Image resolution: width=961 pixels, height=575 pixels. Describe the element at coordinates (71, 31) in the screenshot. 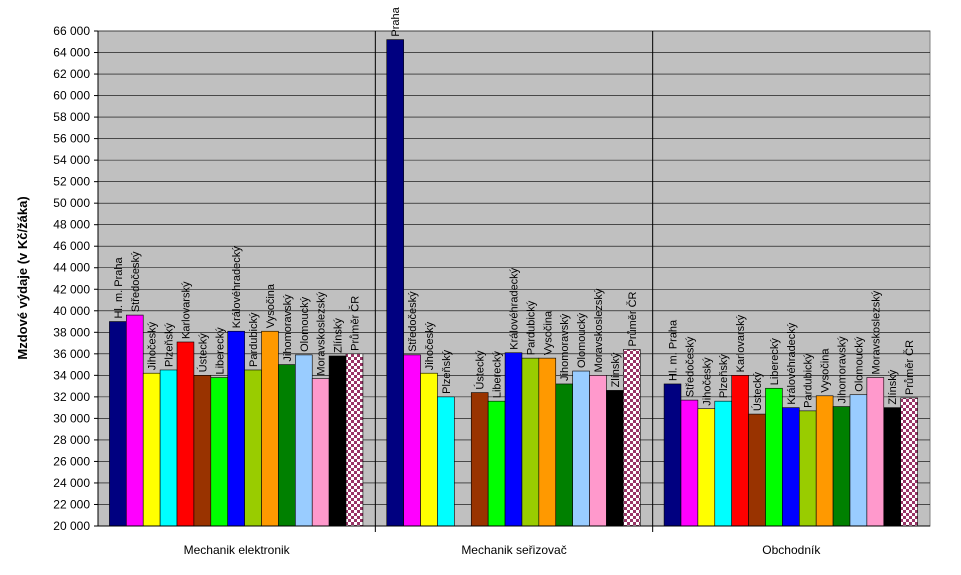

I see `y-tick-label: 66 000` at that location.